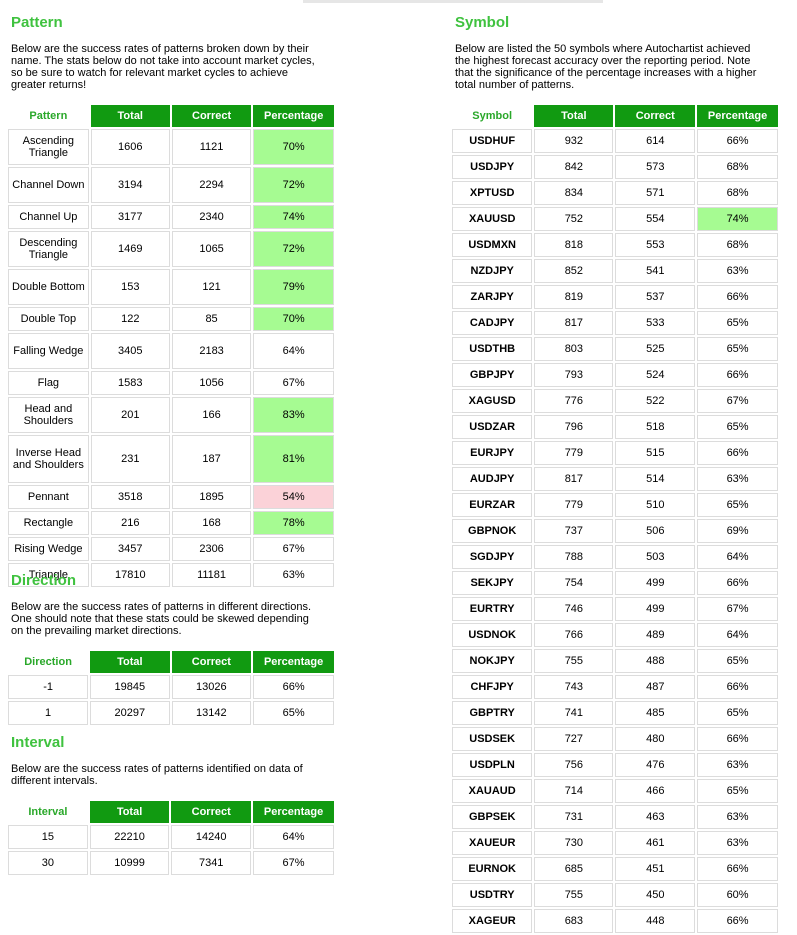 The width and height of the screenshot is (797, 935). What do you see at coordinates (37, 22) in the screenshot?
I see `pattern-heading: Pattern` at bounding box center [37, 22].